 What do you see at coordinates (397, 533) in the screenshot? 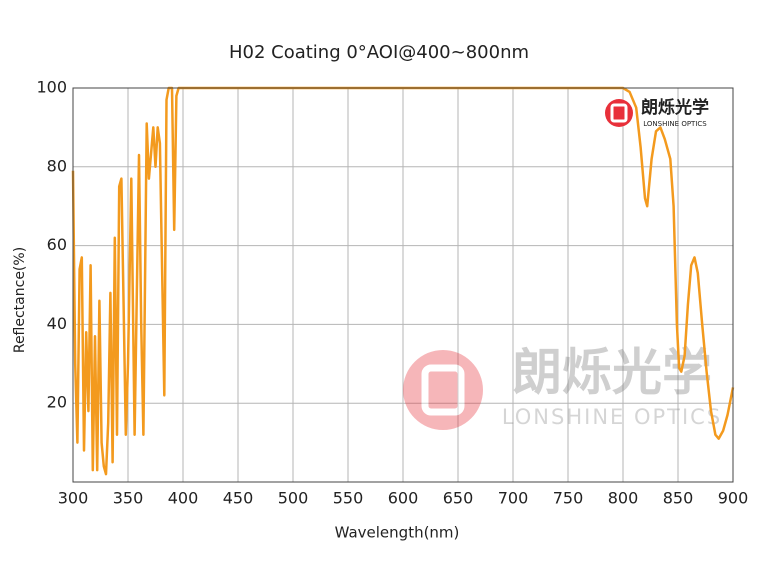
I see `x-axis-label: Wavelength(nm)` at bounding box center [397, 533].